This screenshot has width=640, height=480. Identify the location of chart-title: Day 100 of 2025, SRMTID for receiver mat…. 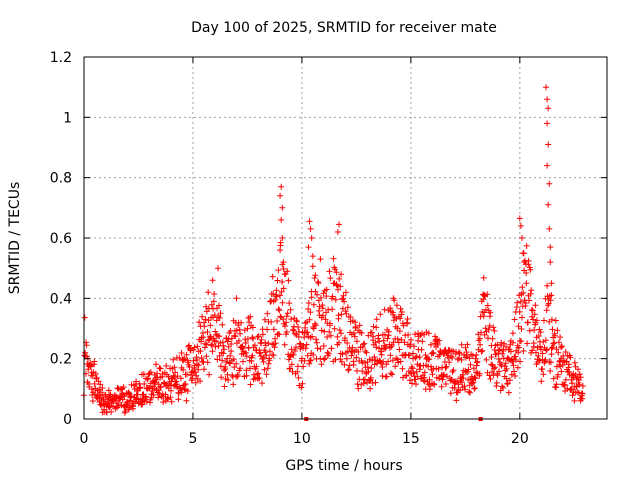
(344, 28).